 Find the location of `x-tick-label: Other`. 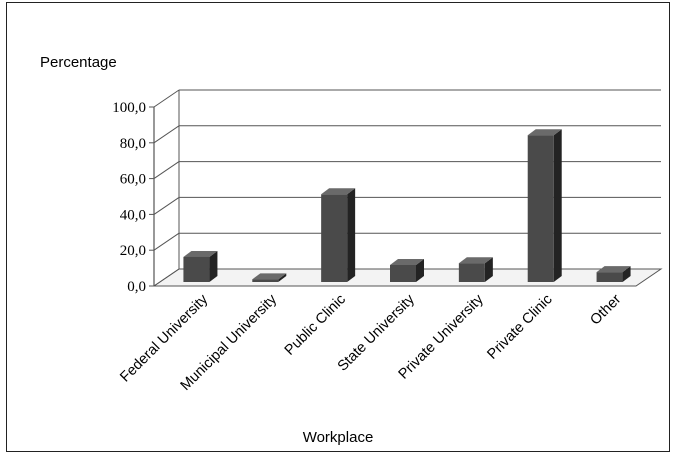

x-tick-label: Other is located at coordinates (605, 309).